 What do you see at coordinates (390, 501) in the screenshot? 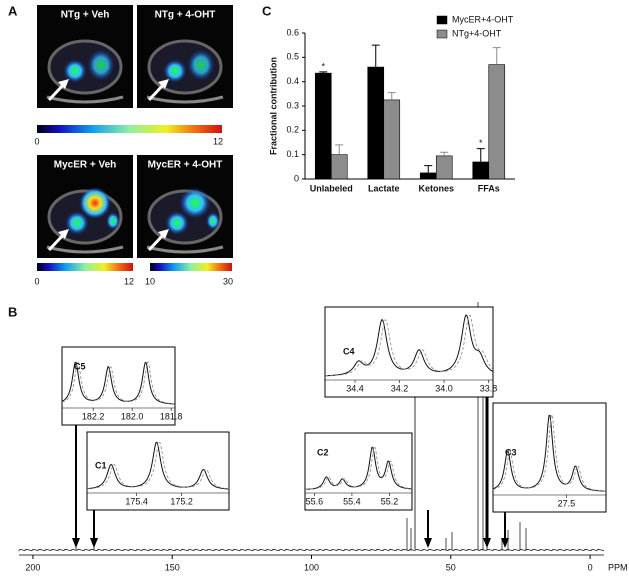
I see `inset-tick-label: 55.2` at bounding box center [390, 501].